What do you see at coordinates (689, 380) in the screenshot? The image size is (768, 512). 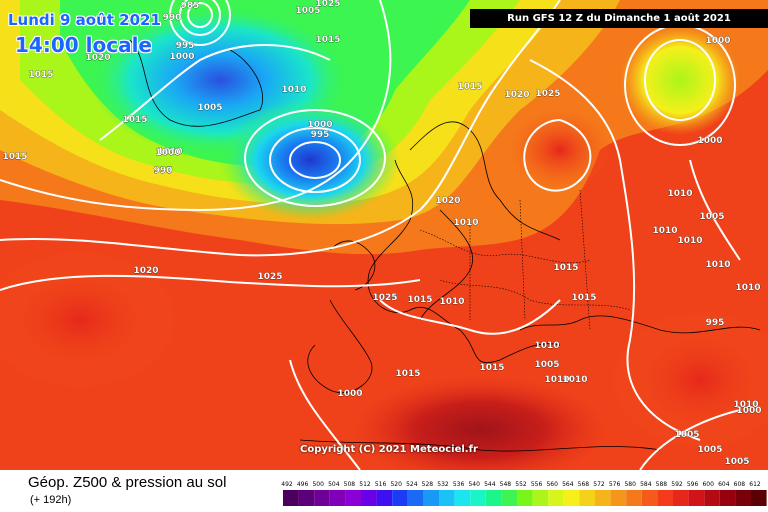 I see `eastern-high` at bounding box center [689, 380].